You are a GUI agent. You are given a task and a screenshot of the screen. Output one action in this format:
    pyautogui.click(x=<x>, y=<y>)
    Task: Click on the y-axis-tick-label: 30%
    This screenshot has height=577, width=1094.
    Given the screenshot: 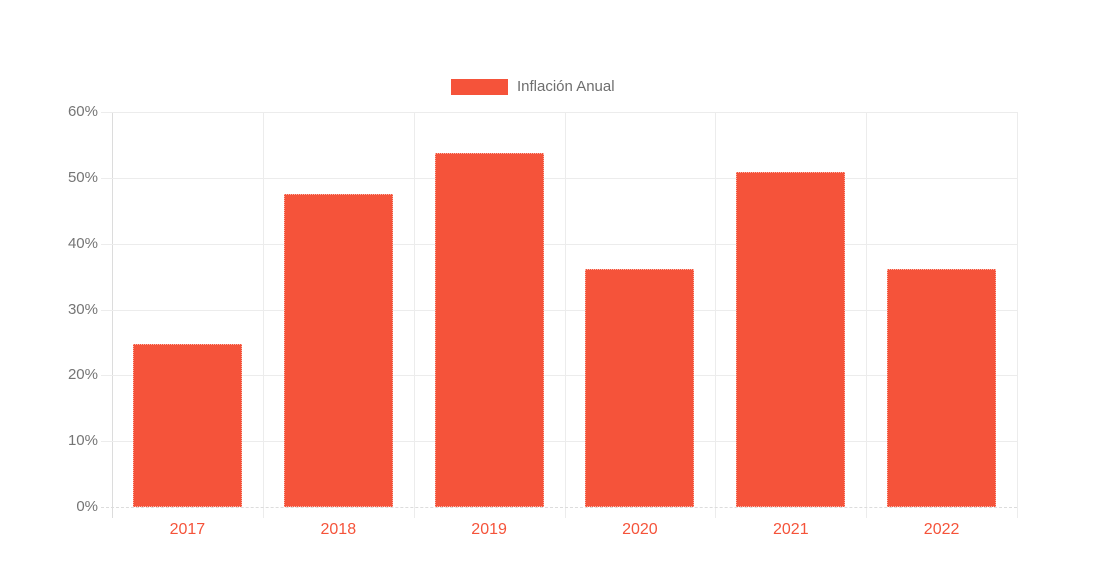 What is the action you would take?
    pyautogui.click(x=82, y=309)
    